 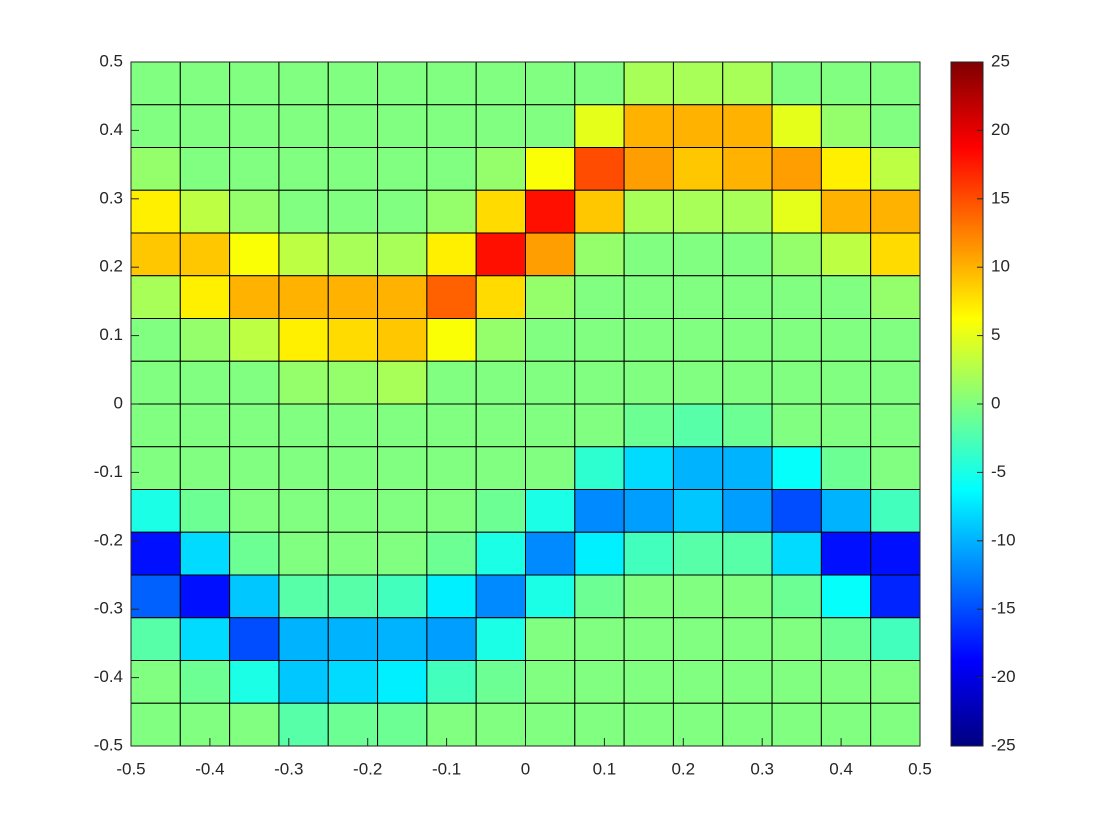 What do you see at coordinates (130, 768) in the screenshot?
I see `x-tick-label: -0.5` at bounding box center [130, 768].